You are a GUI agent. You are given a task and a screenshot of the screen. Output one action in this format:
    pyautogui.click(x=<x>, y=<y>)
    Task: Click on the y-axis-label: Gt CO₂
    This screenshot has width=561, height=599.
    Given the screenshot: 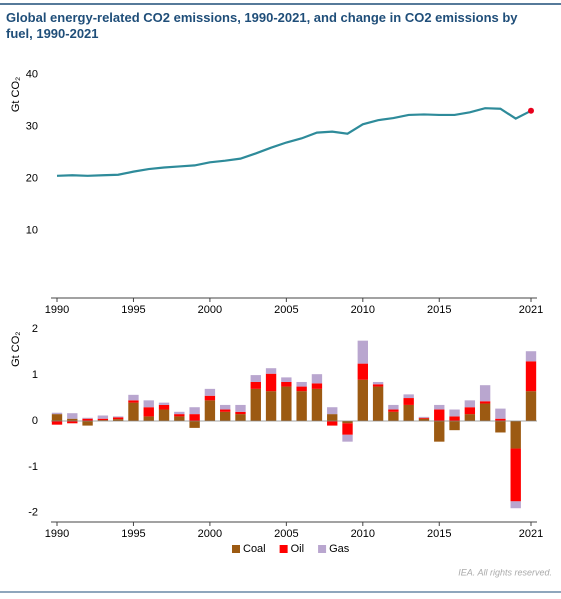 What is the action you would take?
    pyautogui.click(x=16, y=348)
    